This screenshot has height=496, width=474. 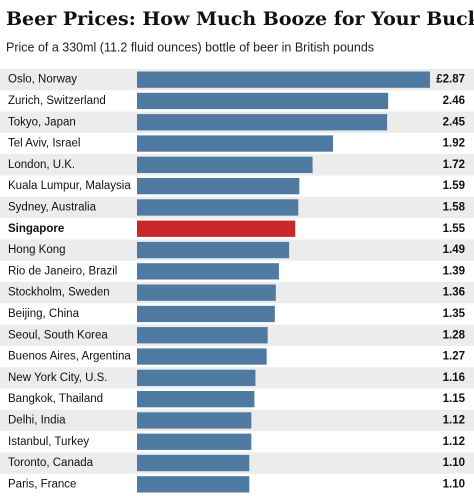 What do you see at coordinates (59, 293) in the screenshot?
I see `category-label: Stockholm, Sweden` at bounding box center [59, 293].